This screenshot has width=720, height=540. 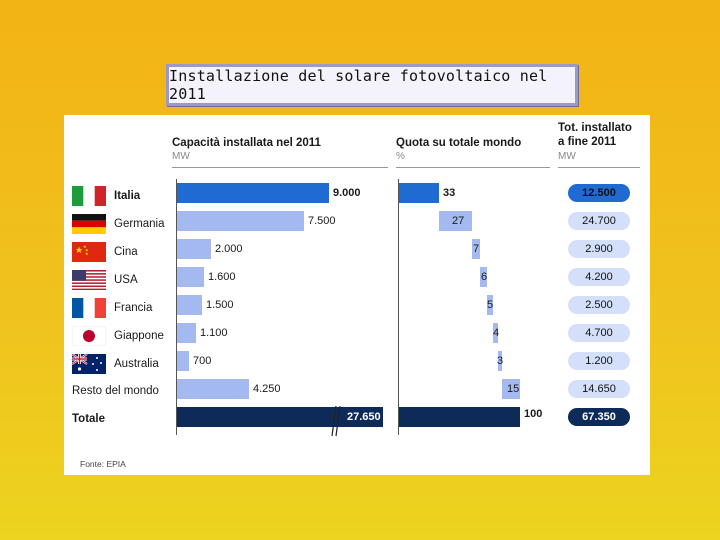 I want to click on capacity-value-giappone: 1.100, so click(x=214, y=333).